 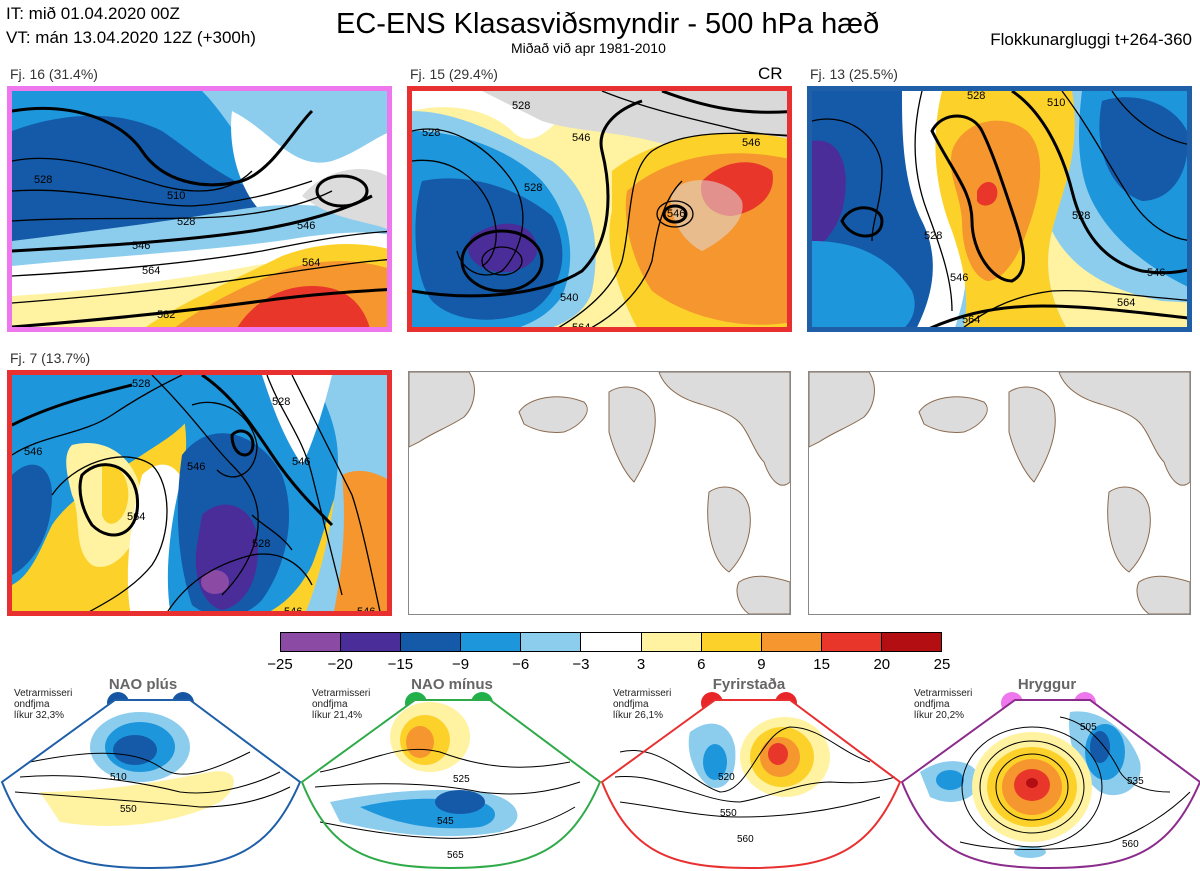 I want to click on page-subtitle: Miðað við apr 1981-2010, so click(x=588, y=48).